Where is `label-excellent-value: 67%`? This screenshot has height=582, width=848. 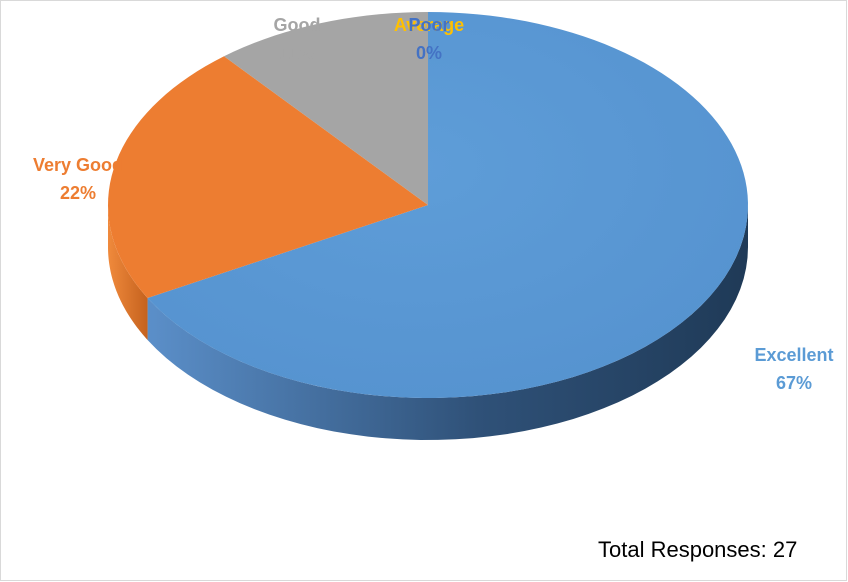 label-excellent-value: 67% is located at coordinates (794, 383).